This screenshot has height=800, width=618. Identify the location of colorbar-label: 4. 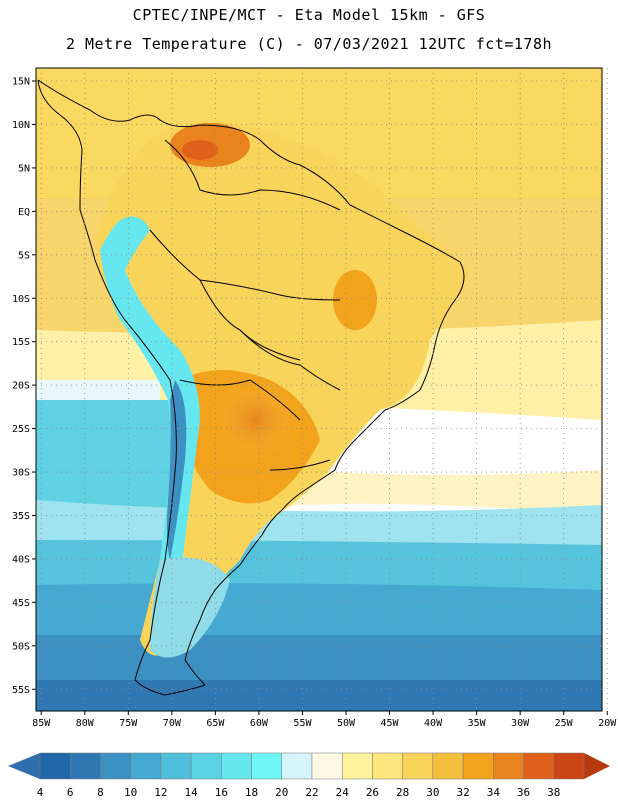
(40, 792).